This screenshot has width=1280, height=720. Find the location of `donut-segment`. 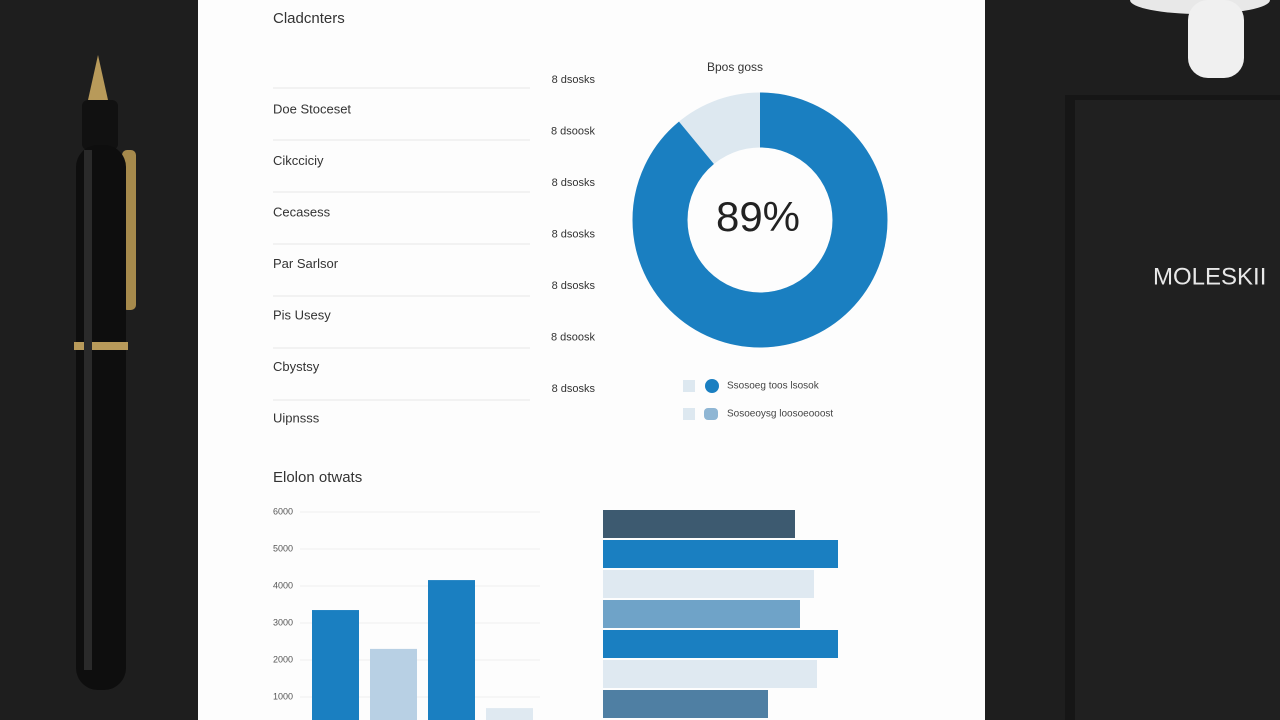

donut-segment is located at coordinates (760, 220).